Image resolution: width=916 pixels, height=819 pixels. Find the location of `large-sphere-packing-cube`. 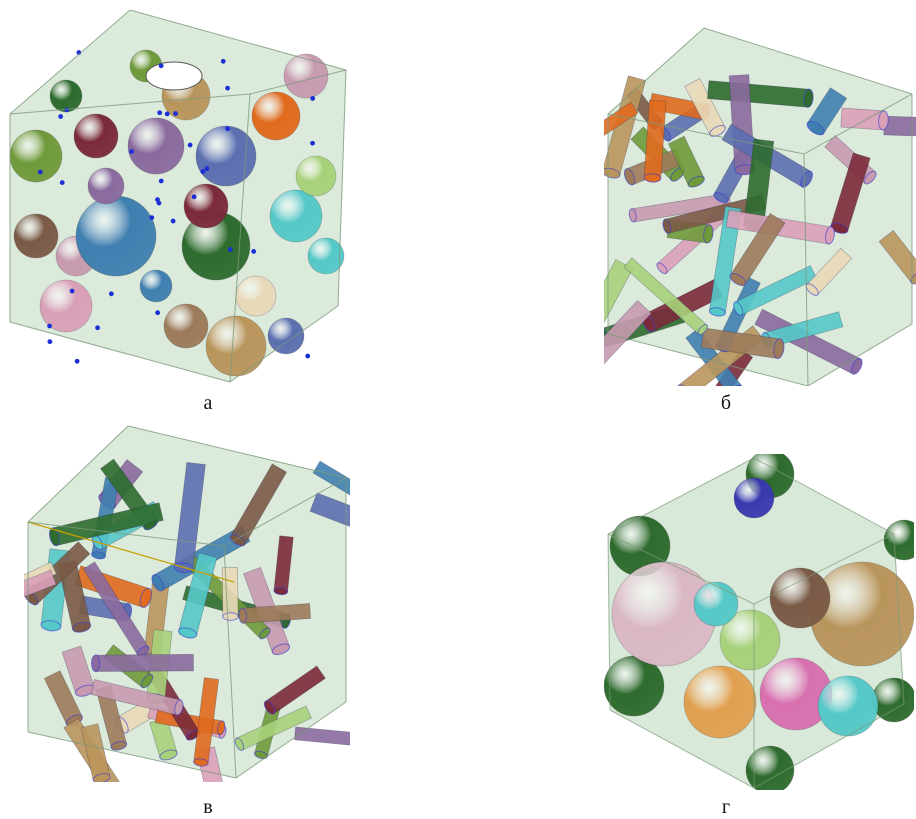

large-sphere-packing-cube is located at coordinates (759, 622).